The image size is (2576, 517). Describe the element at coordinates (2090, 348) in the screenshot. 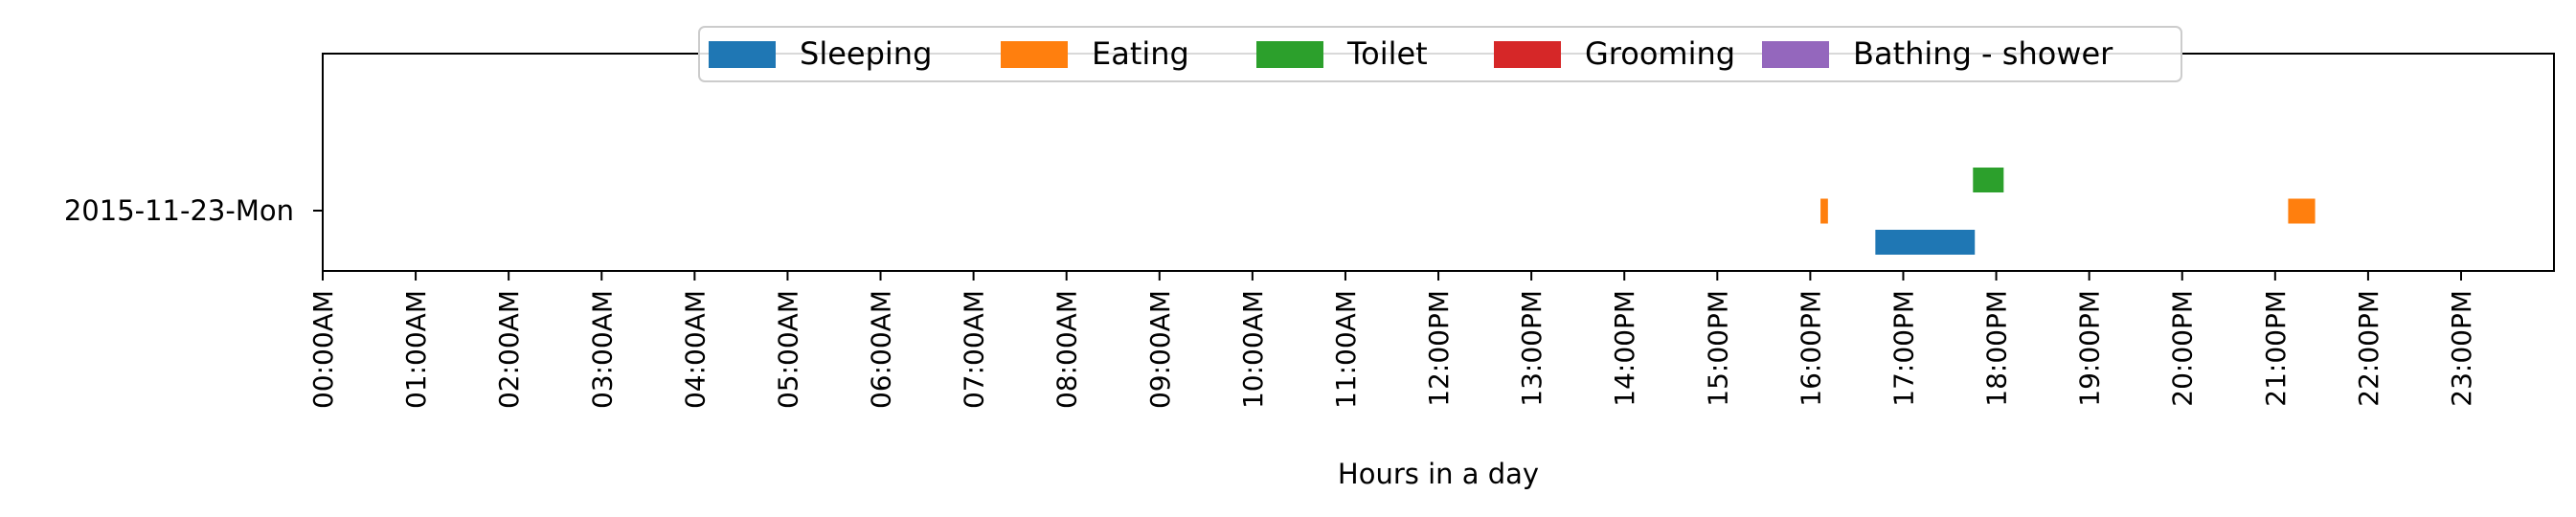

I see `x-tick-label: 19:00PM` at that location.